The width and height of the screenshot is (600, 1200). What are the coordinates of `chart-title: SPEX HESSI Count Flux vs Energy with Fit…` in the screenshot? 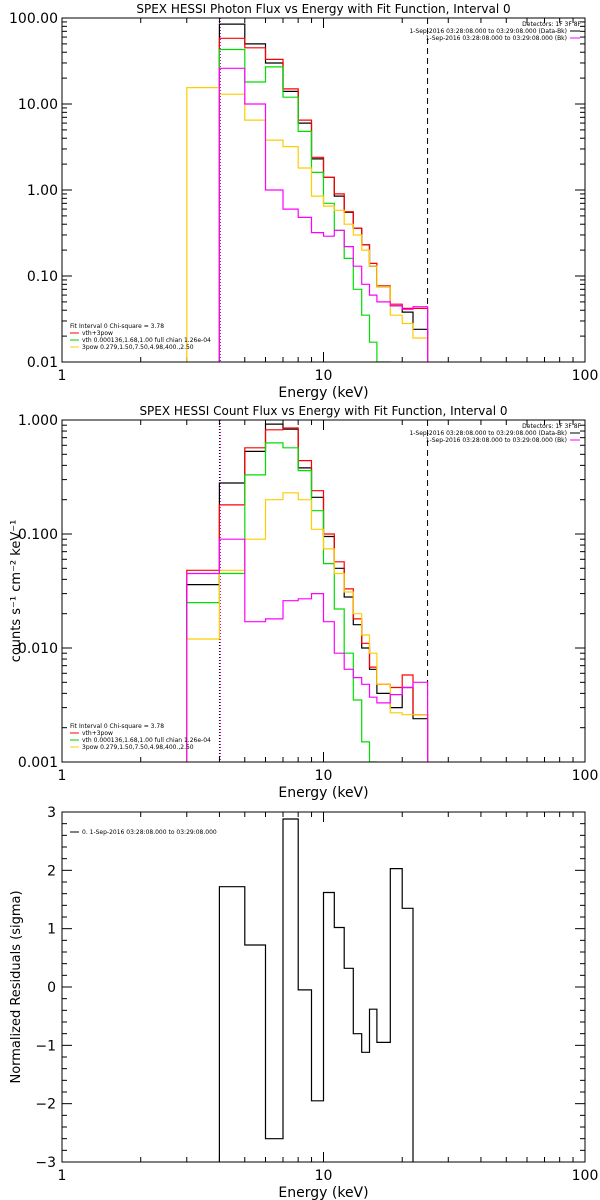 It's located at (323, 411).